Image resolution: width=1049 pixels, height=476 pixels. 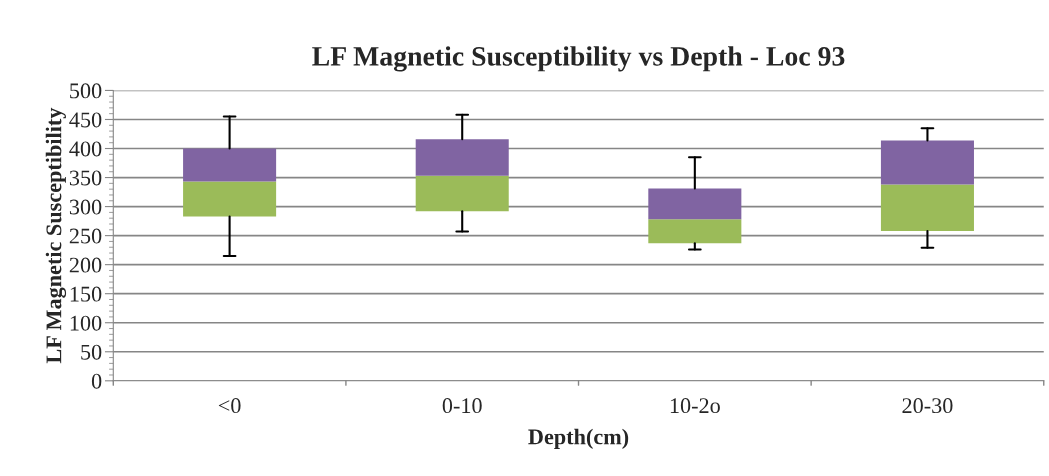 I want to click on x-tick-label: <0, so click(x=229, y=406).